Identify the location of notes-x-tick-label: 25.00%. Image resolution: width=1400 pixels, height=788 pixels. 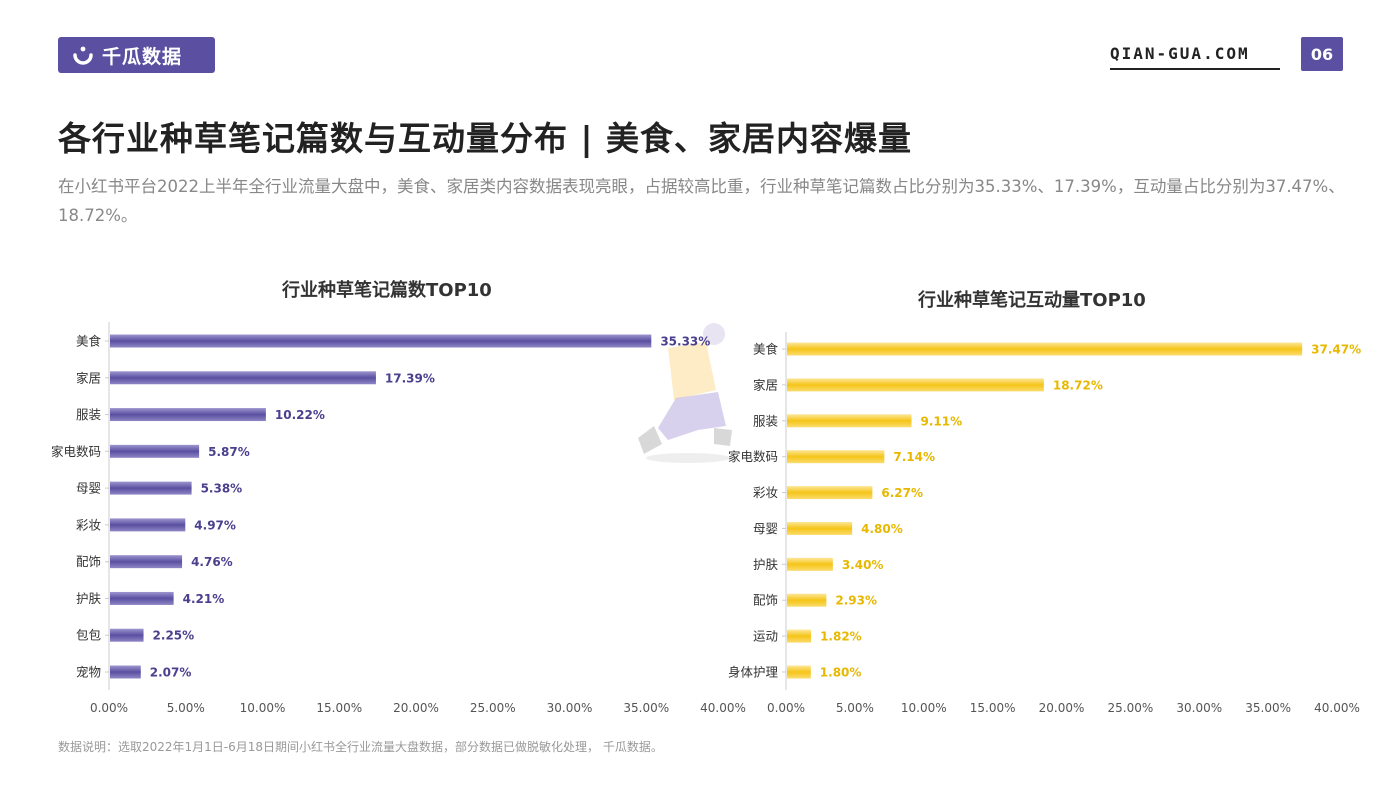
(493, 708).